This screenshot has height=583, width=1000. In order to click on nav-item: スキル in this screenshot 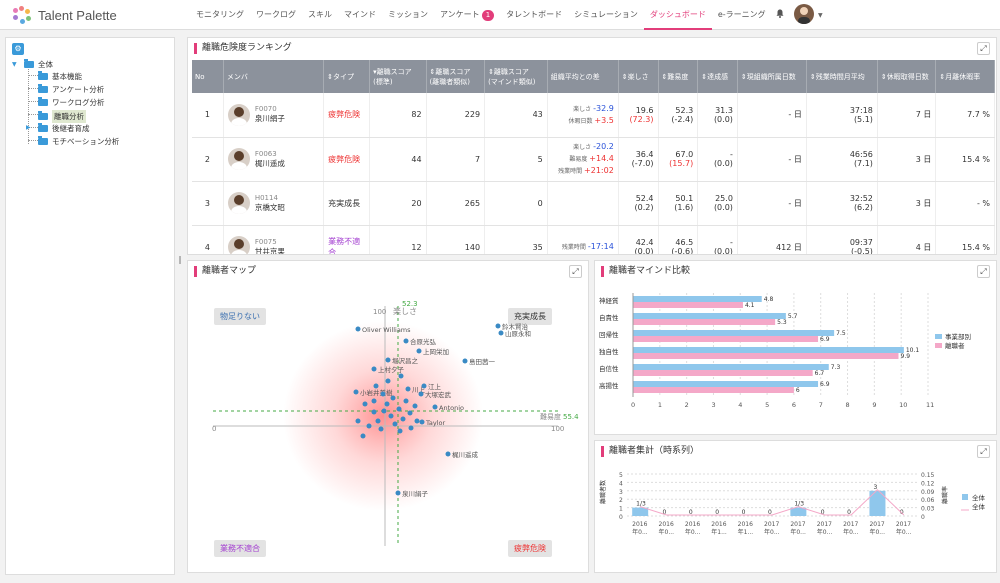, I will do `click(320, 15)`.